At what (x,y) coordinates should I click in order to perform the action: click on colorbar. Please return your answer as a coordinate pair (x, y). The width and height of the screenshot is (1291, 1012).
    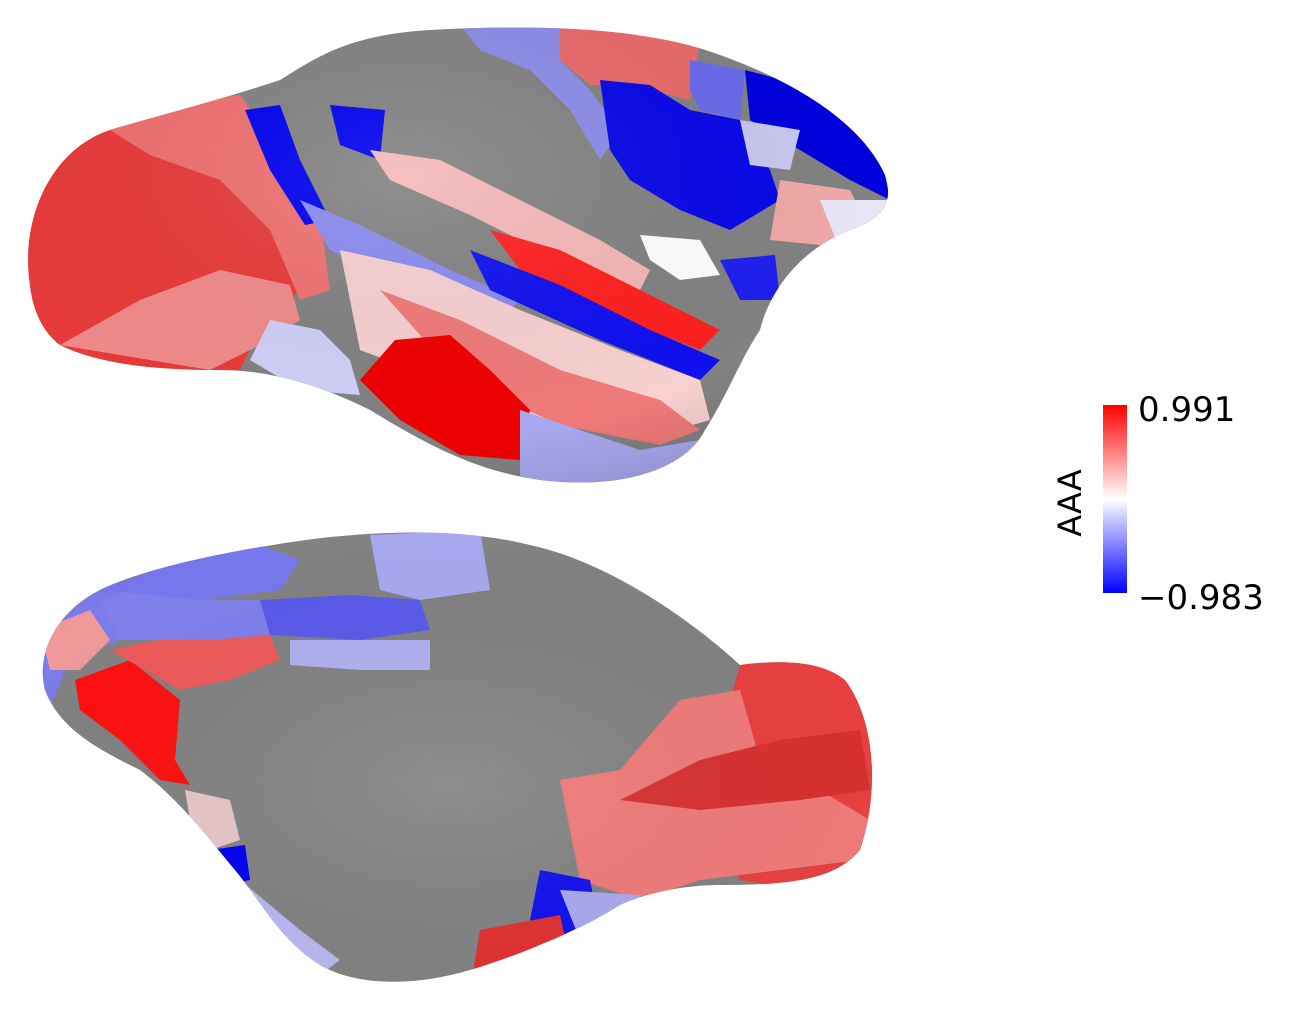
    Looking at the image, I should click on (1115, 499).